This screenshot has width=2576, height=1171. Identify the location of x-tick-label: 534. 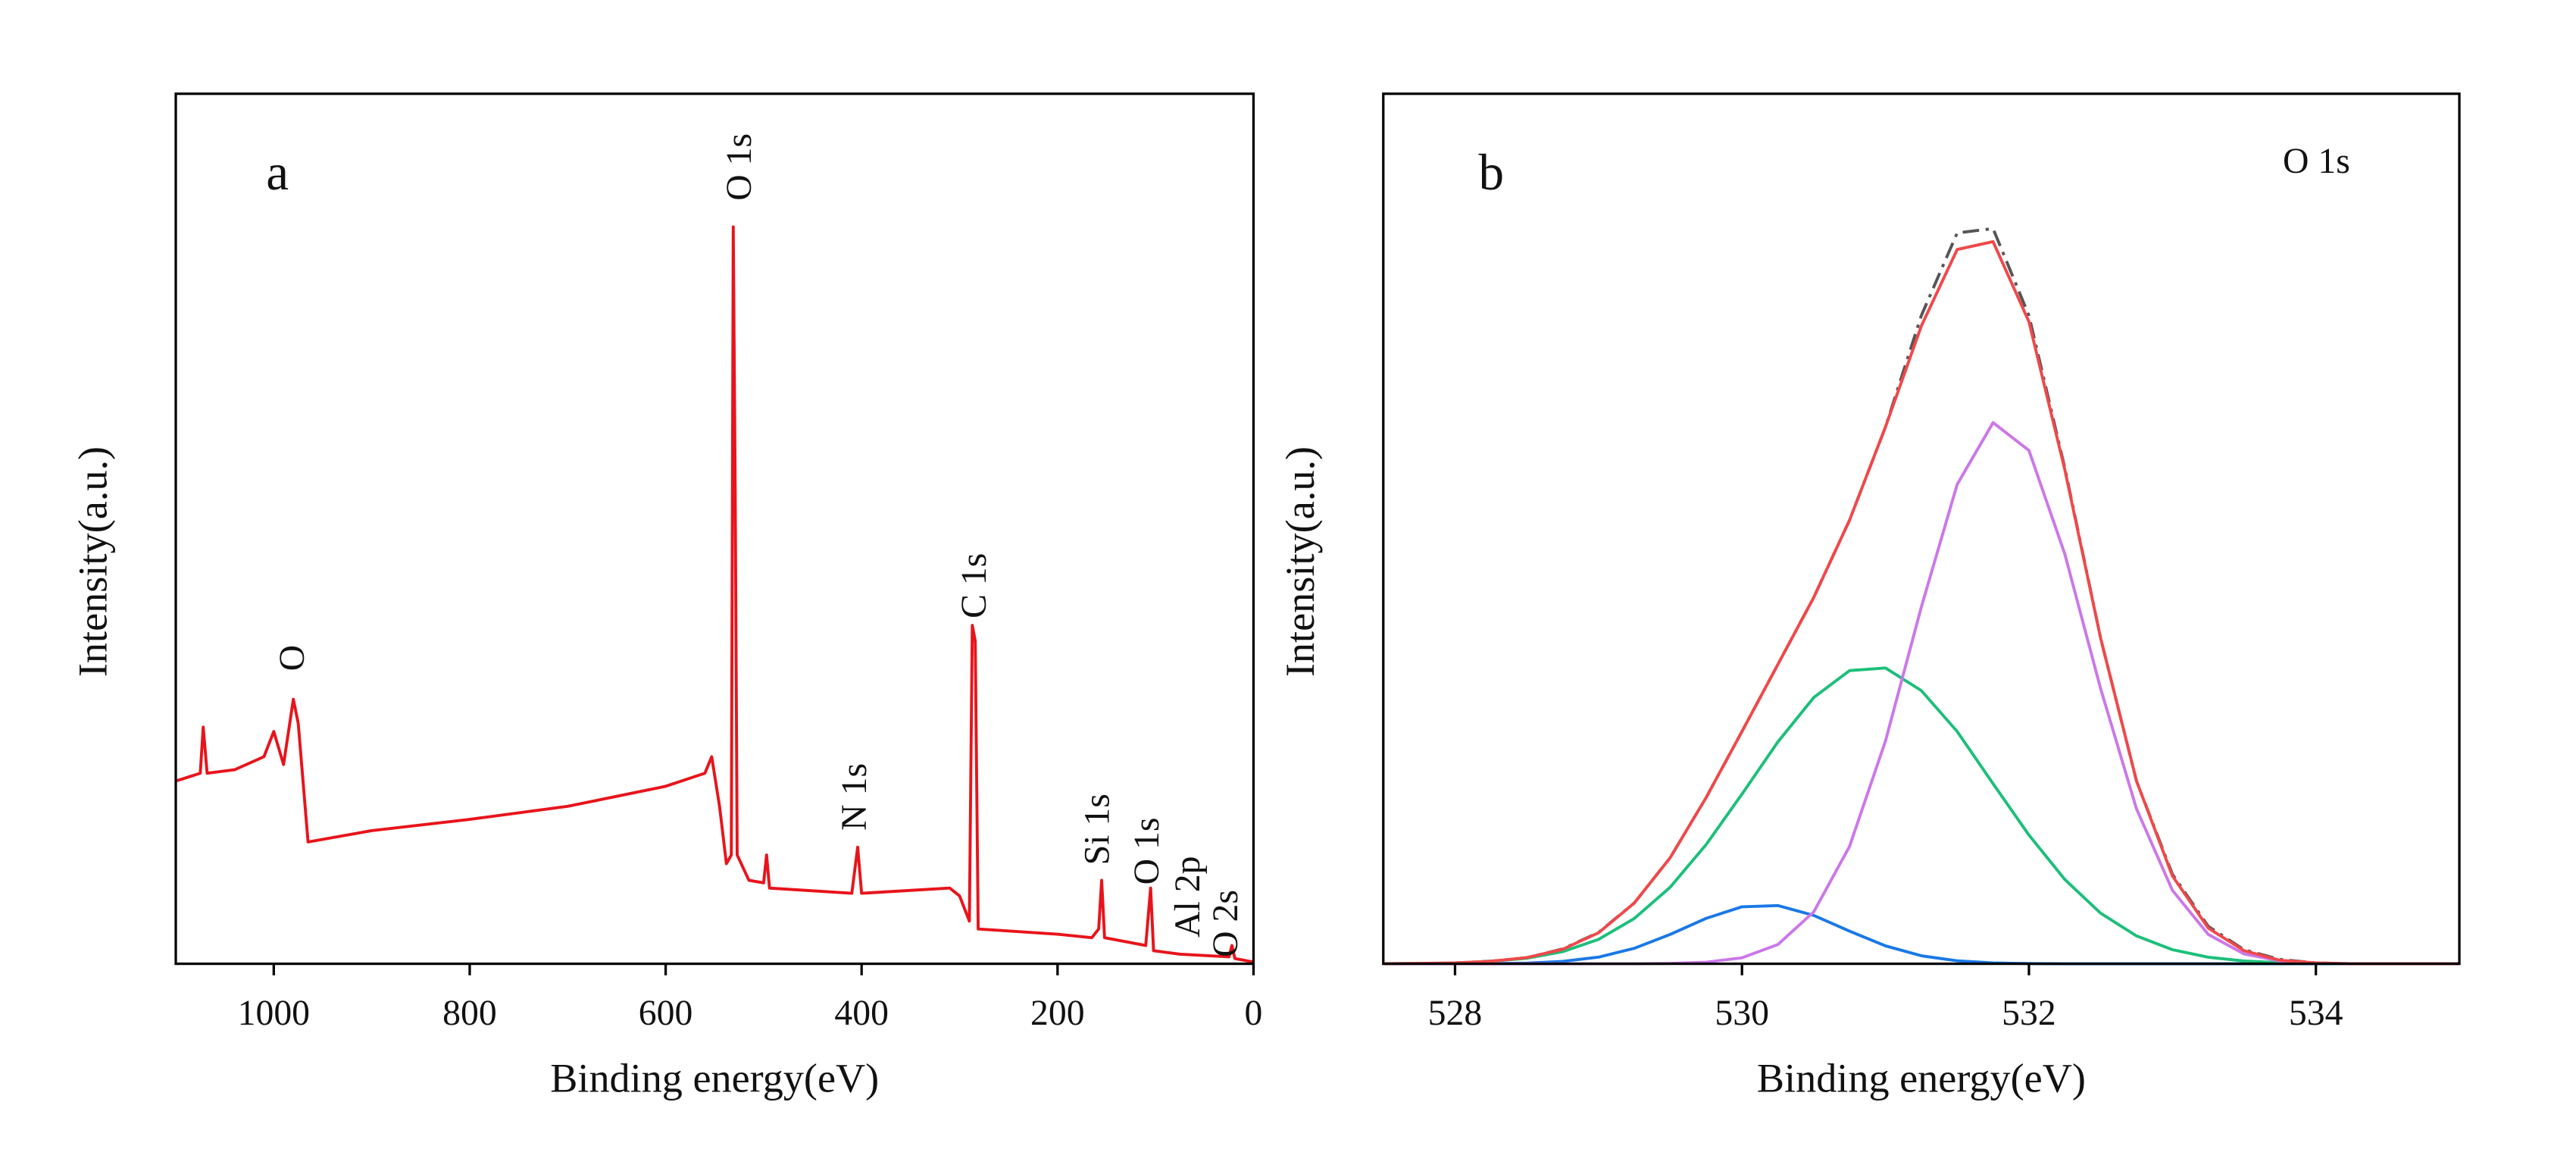
(2316, 1013).